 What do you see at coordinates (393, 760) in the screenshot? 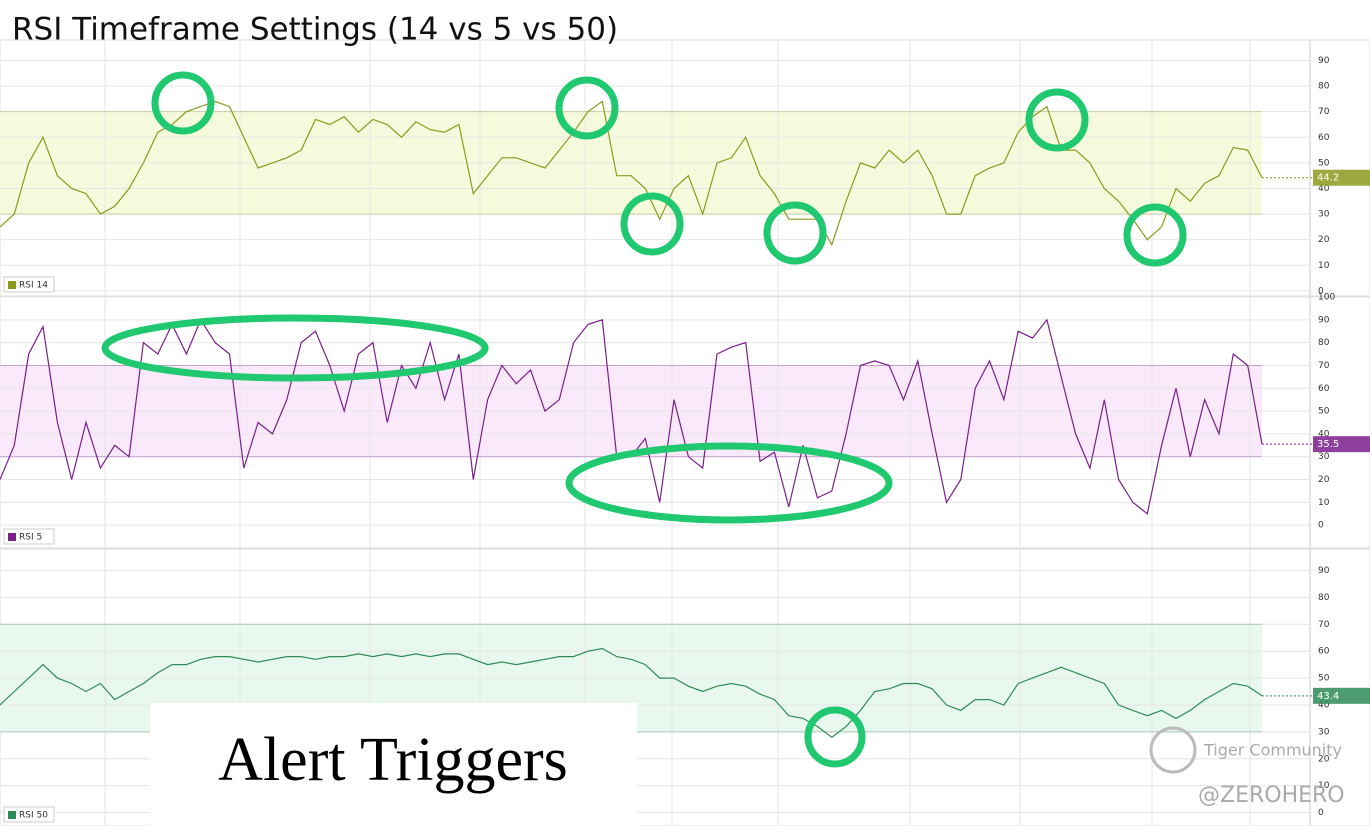
I see `annotation: Alert Triggers` at bounding box center [393, 760].